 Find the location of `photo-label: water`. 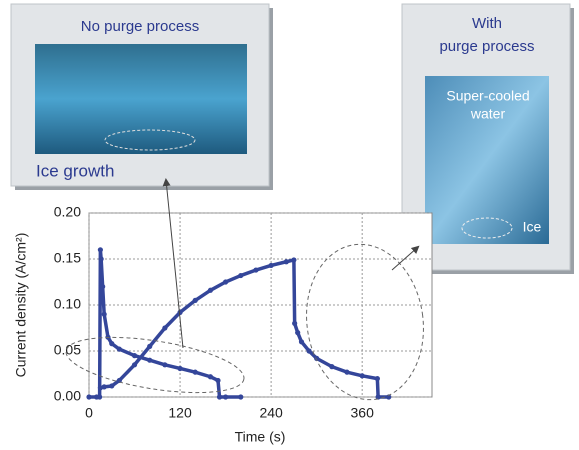

photo-label: water is located at coordinates (488, 114).